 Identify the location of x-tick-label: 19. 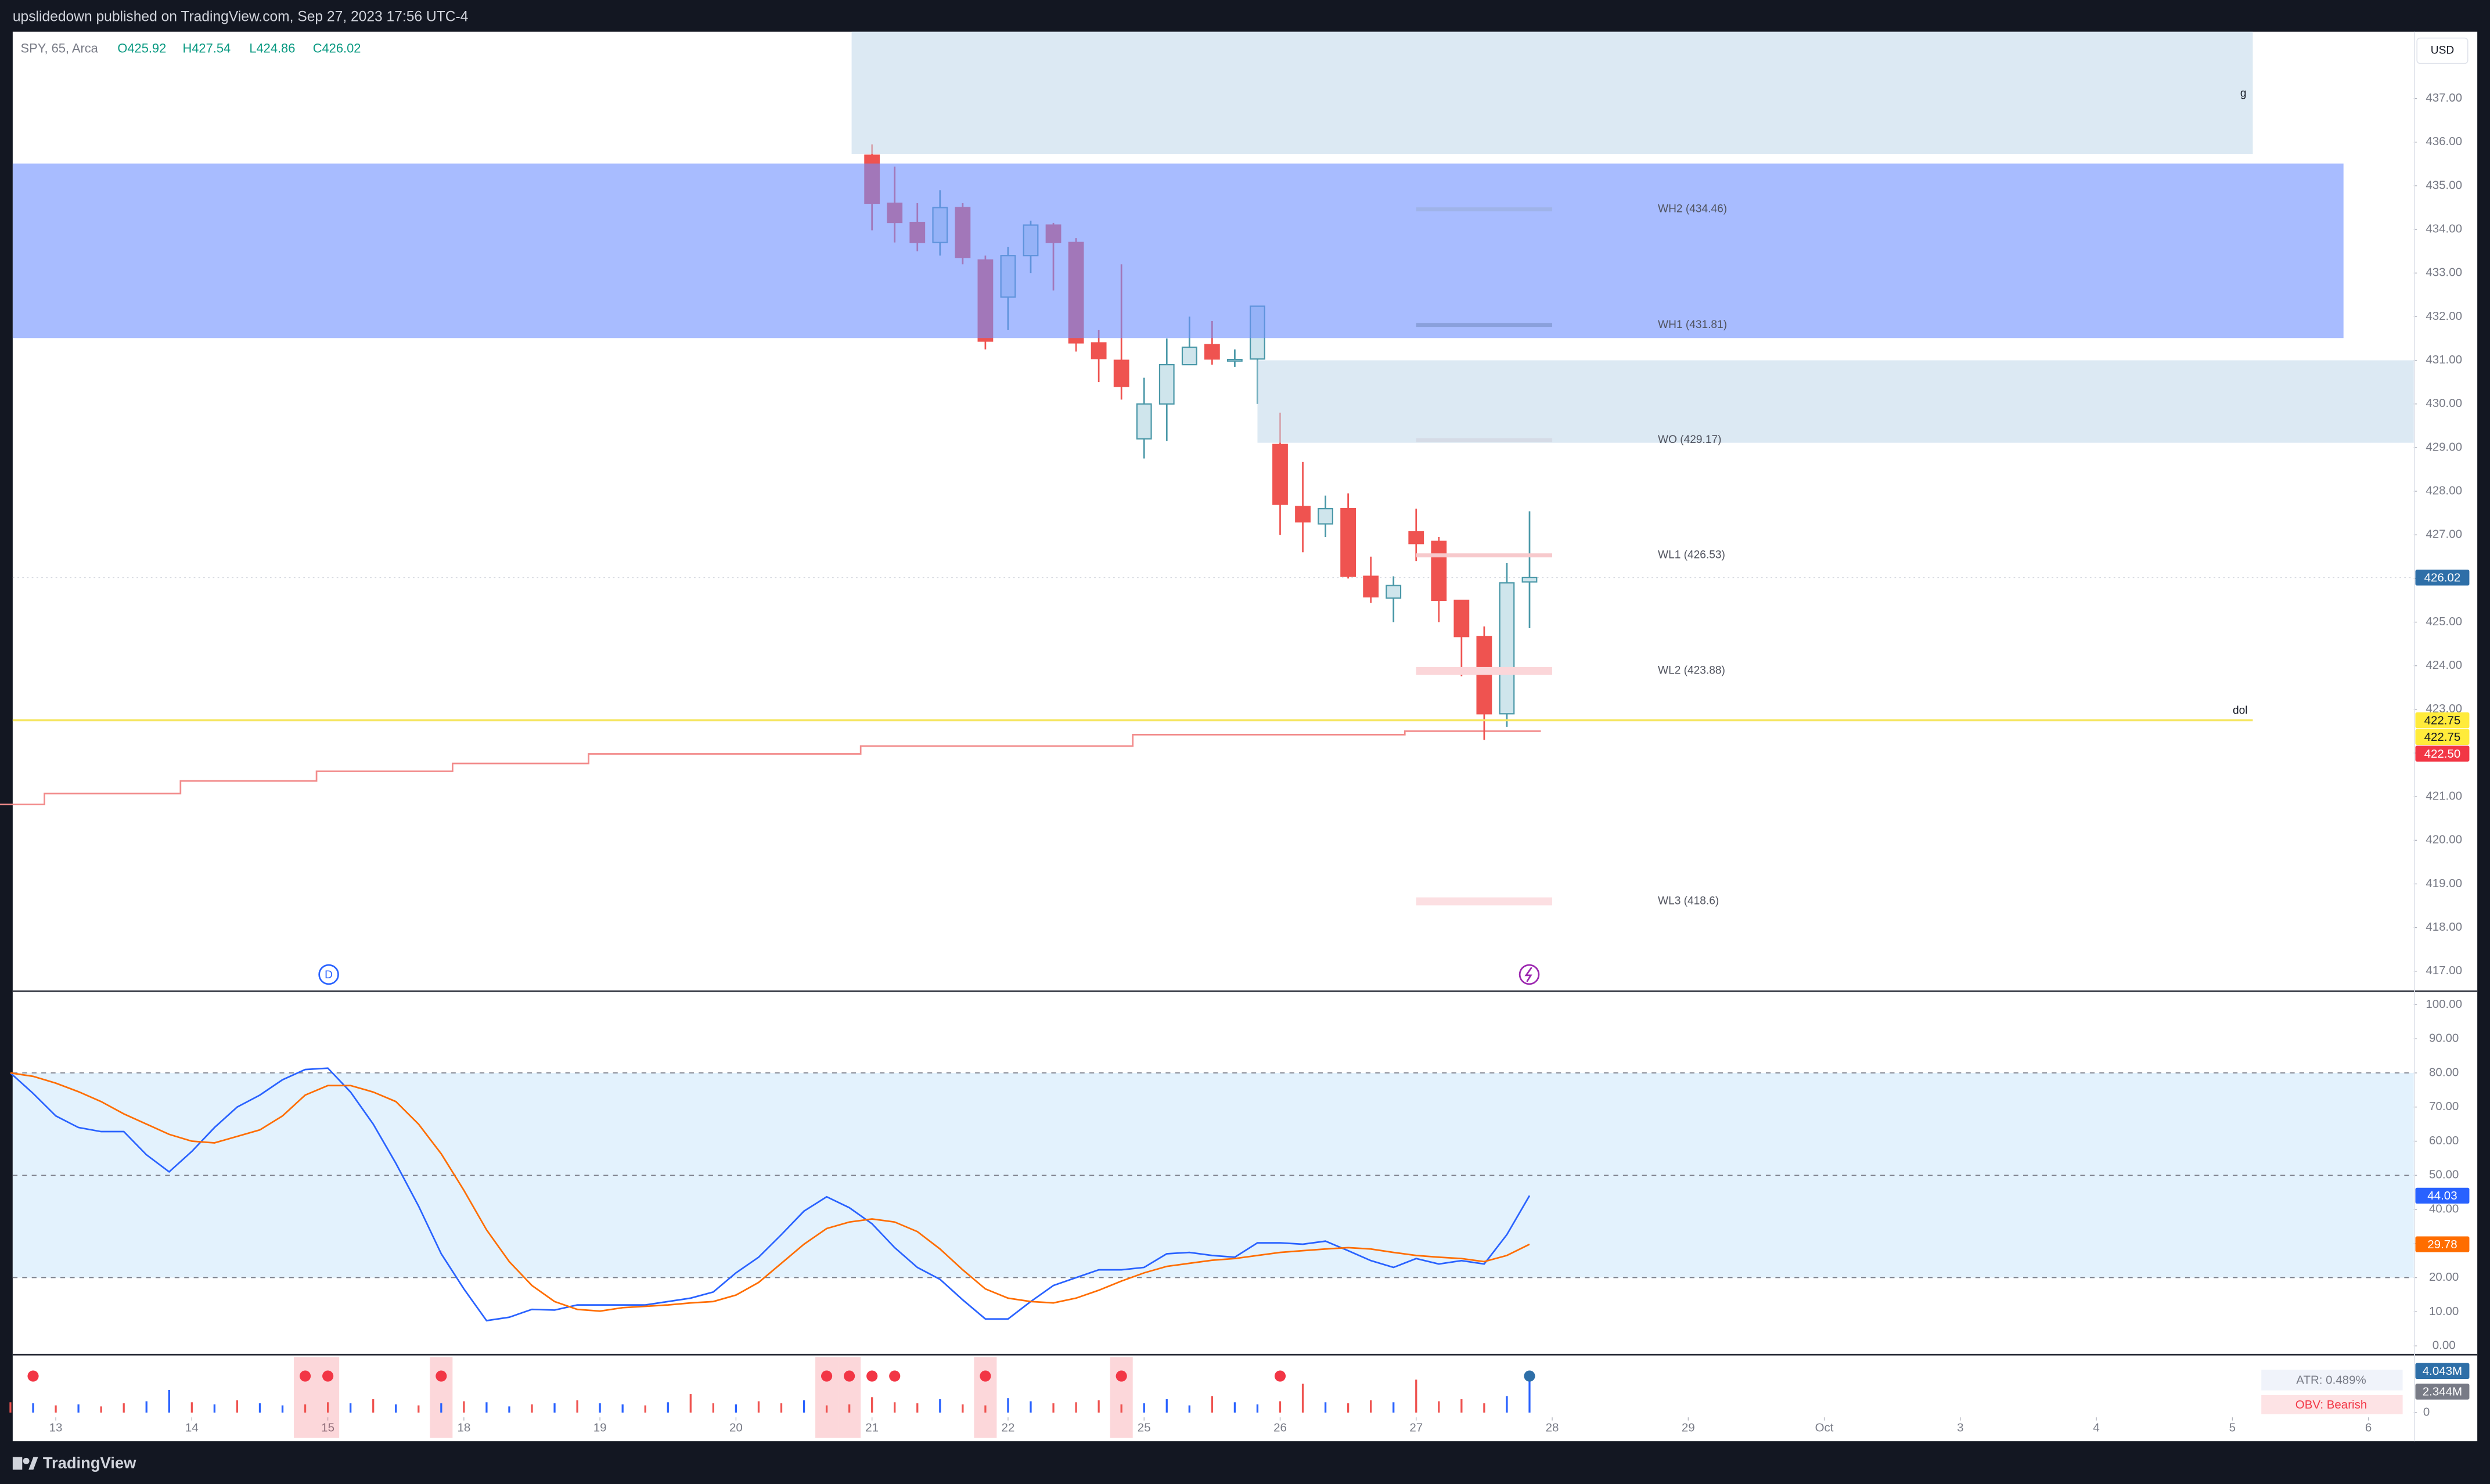
(600, 1428).